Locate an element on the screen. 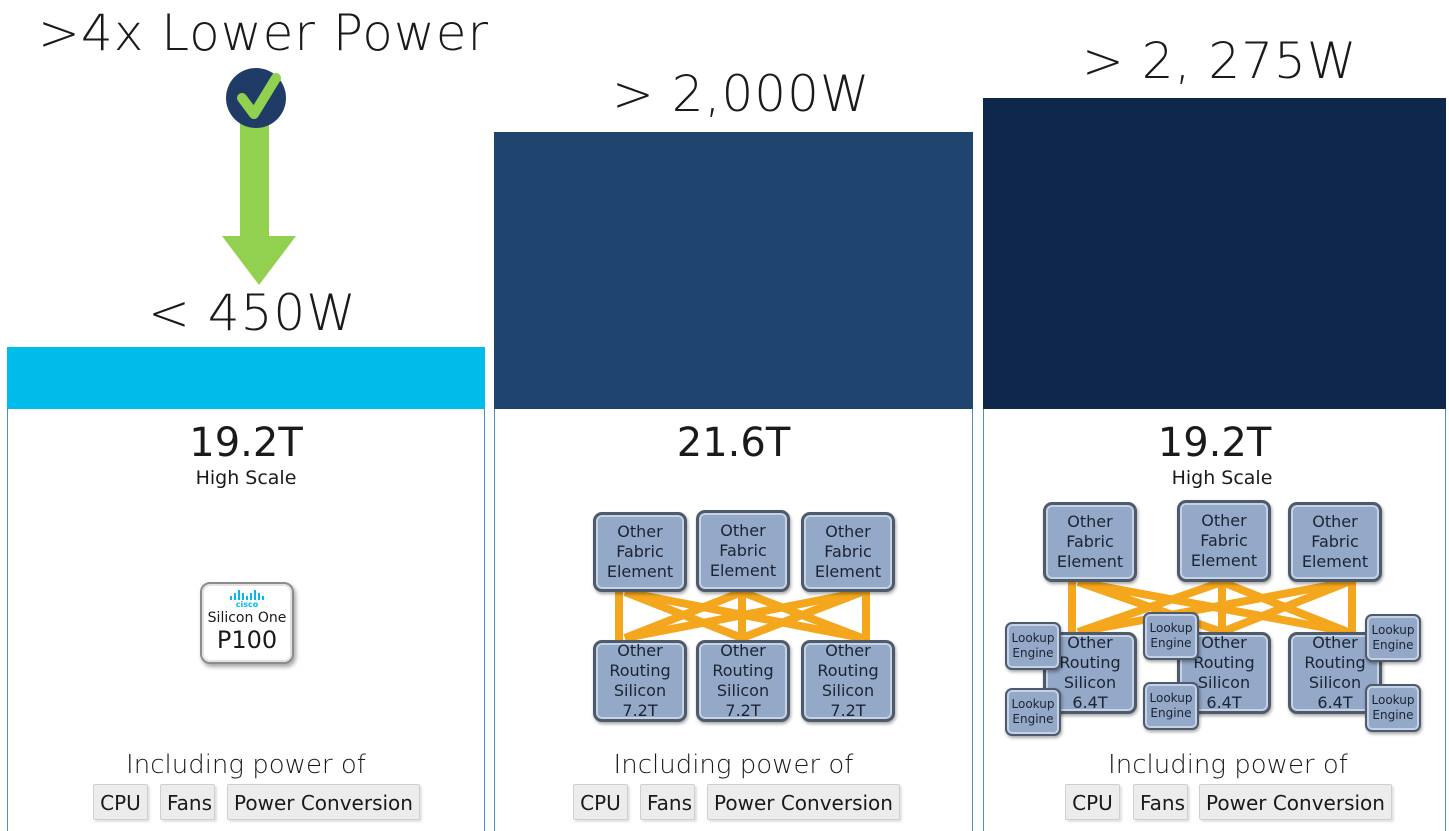 The height and width of the screenshot is (831, 1449). lookup-engine-3a-top: Lookup Engine is located at coordinates (1033, 646).